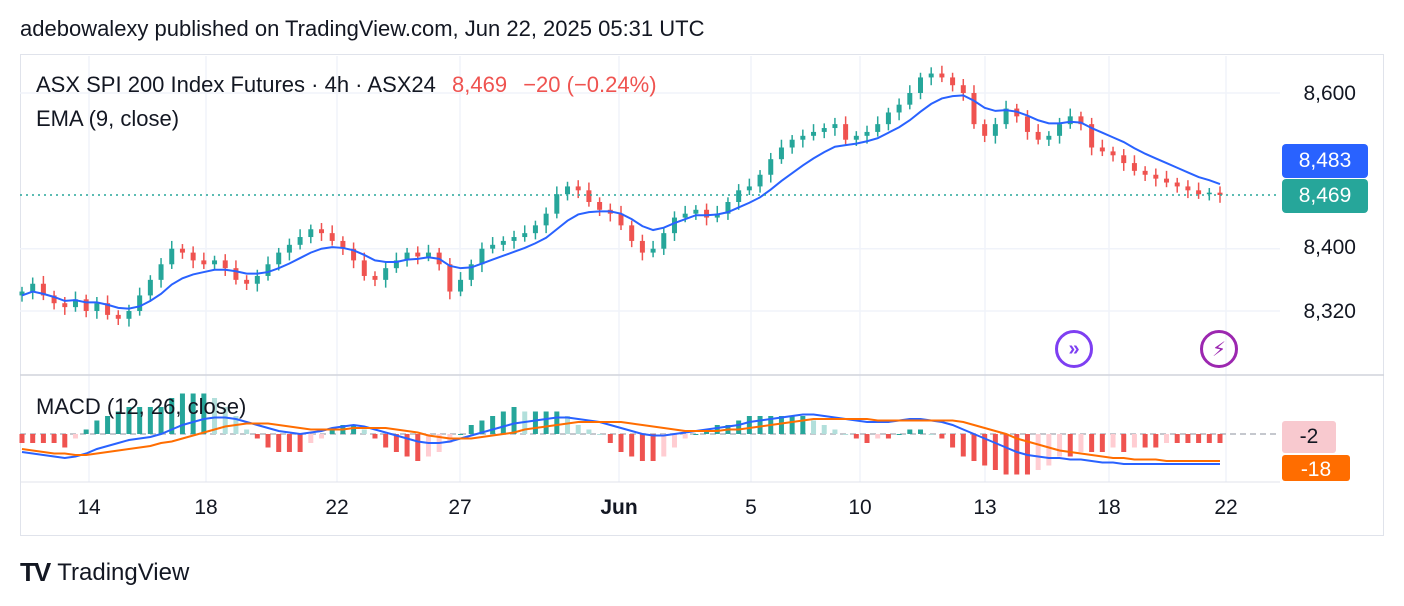 The image size is (1404, 606). Describe the element at coordinates (236, 84) in the screenshot. I see `symbol-title: ASX SPI 200 Index Futures · 4h · ASX24` at that location.